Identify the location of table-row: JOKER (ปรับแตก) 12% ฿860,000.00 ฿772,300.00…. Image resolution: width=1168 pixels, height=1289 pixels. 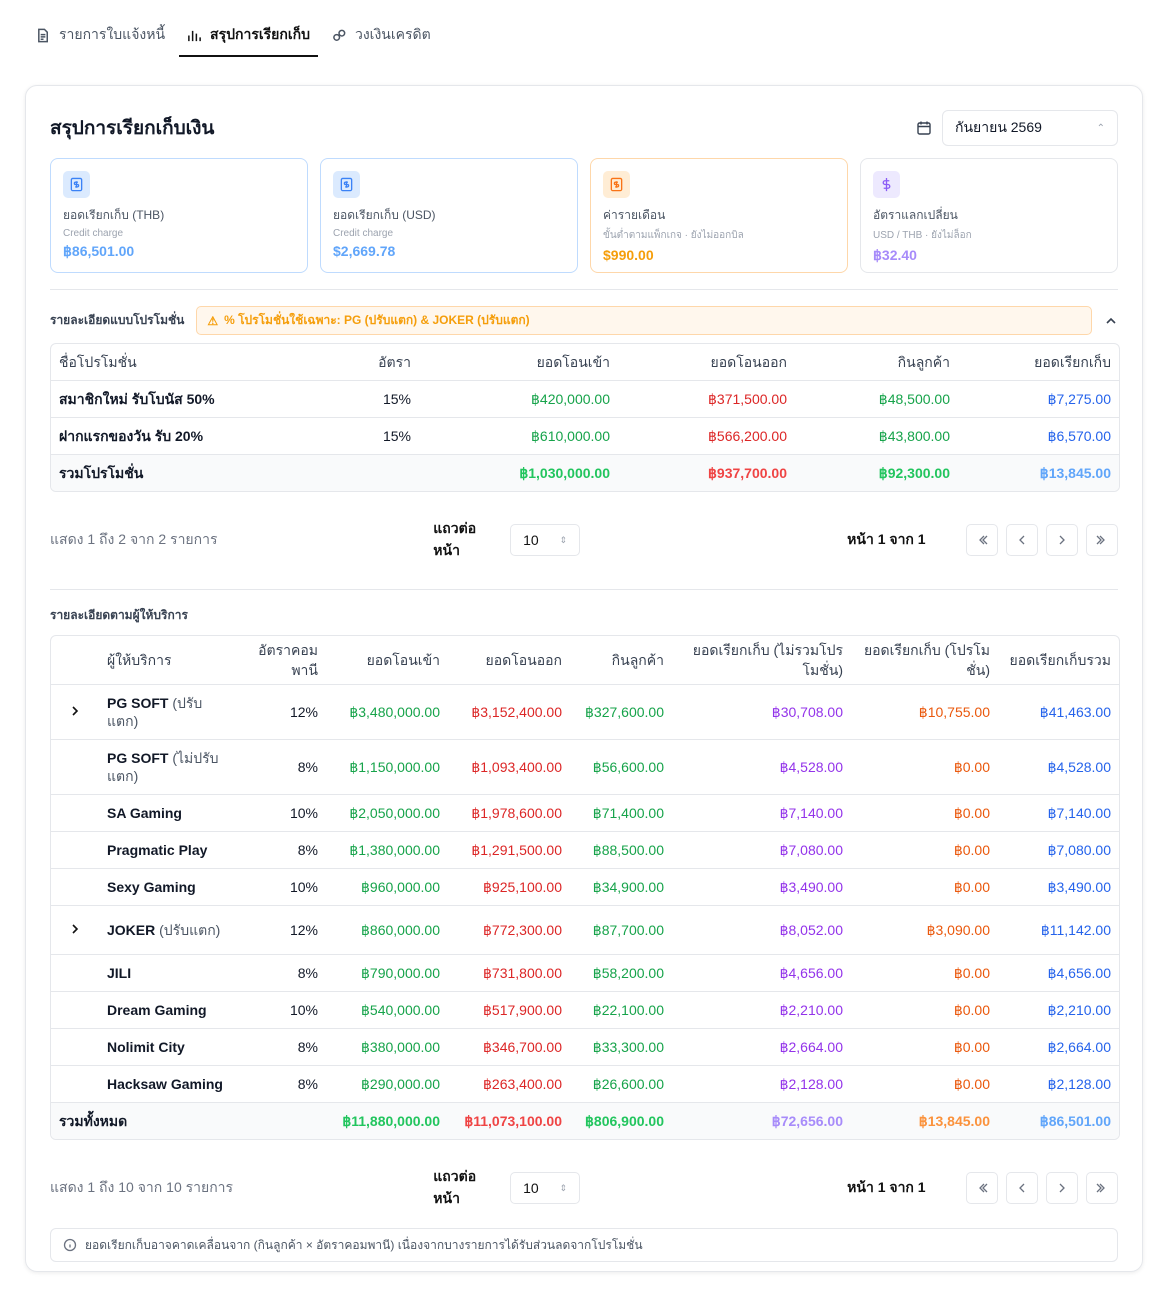
(585, 930).